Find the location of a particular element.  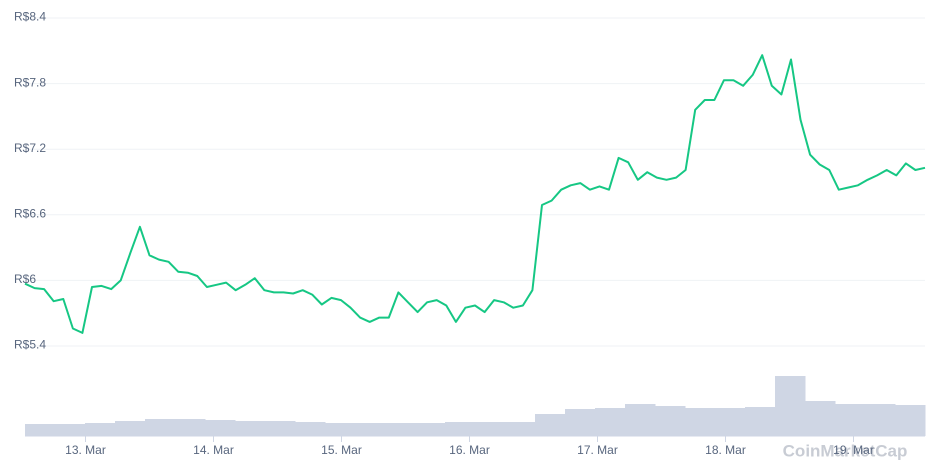

y-tick-label: R$8.4 is located at coordinates (30, 17).